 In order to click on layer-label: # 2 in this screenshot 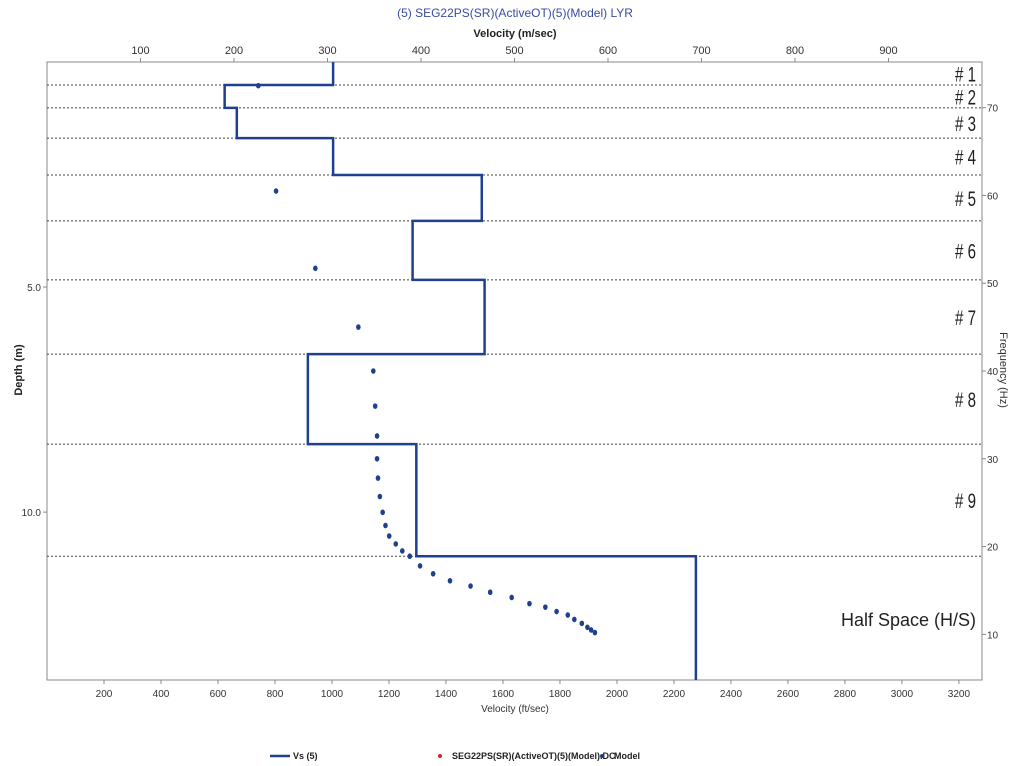, I will do `click(965, 97)`.